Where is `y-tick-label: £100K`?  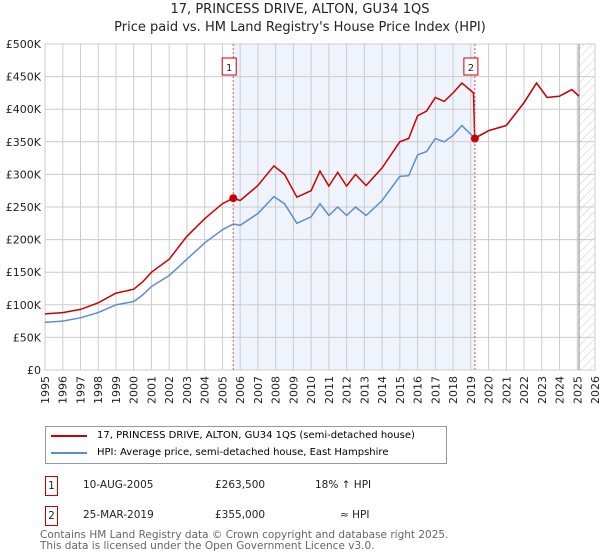
y-tick-label: £100K is located at coordinates (24, 305).